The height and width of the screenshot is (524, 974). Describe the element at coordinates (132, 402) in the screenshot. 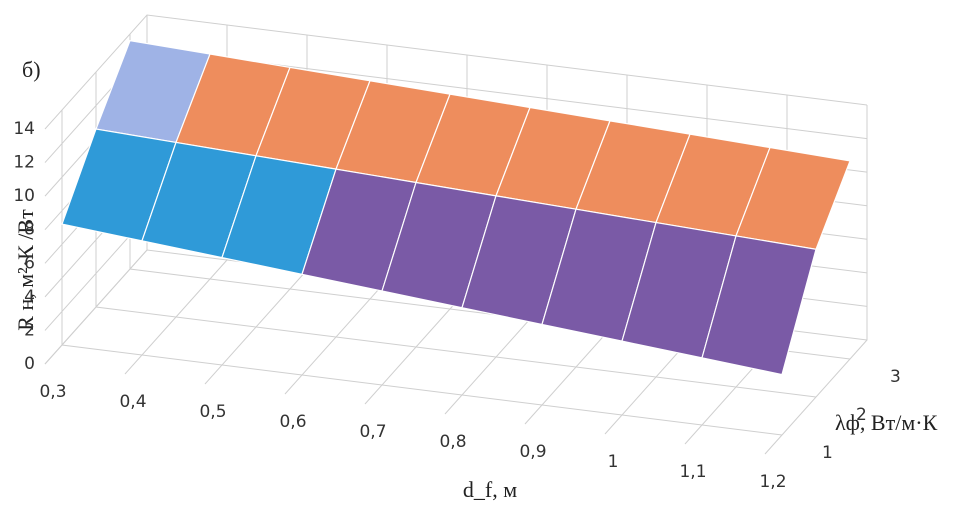

I see `x-tick-label: 0,4` at that location.